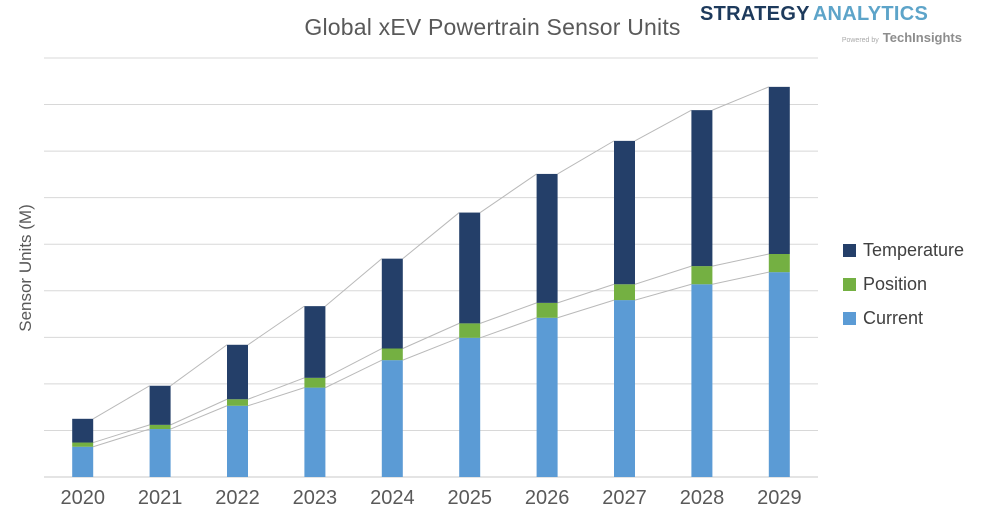 Image resolution: width=993 pixels, height=527 pixels. I want to click on bar-segment-position-2023, so click(315, 382).